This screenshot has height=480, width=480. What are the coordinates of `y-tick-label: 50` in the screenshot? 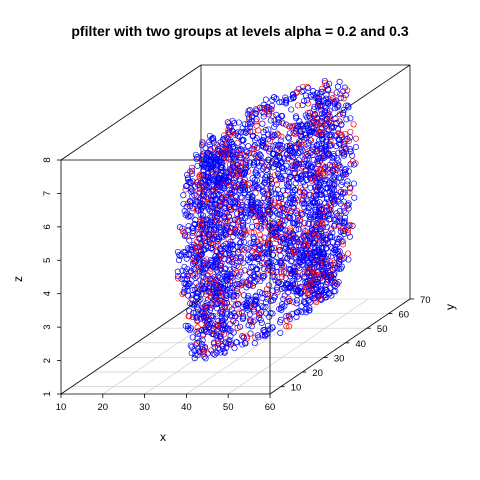 It's located at (382, 329).